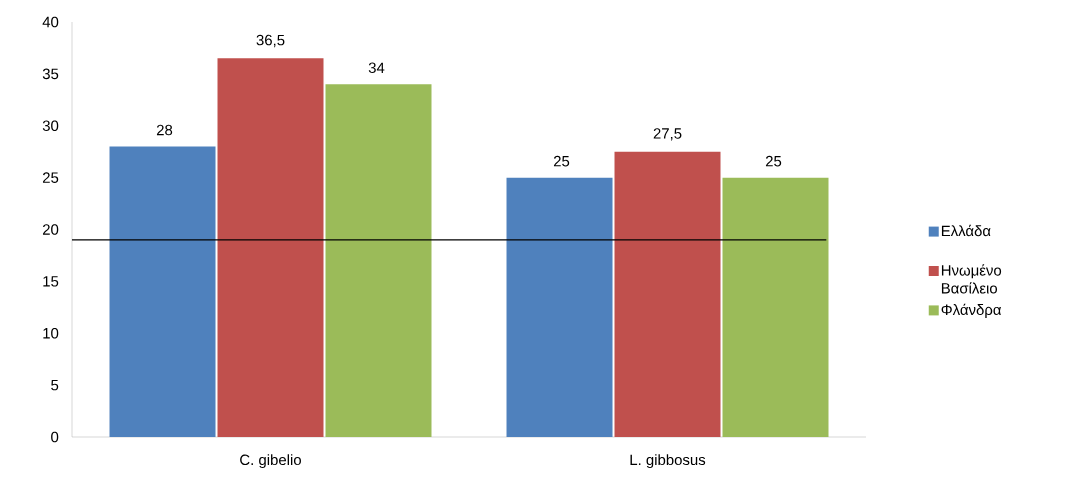 The height and width of the screenshot is (485, 1078). What do you see at coordinates (50, 74) in the screenshot?
I see `y-tick-label: 35` at bounding box center [50, 74].